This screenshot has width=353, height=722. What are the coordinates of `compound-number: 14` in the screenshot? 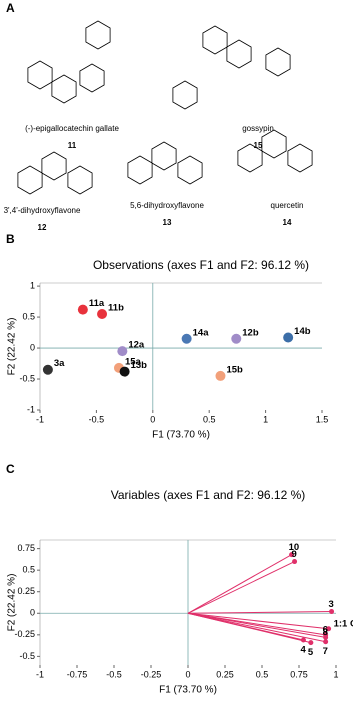 It's located at (287, 222).